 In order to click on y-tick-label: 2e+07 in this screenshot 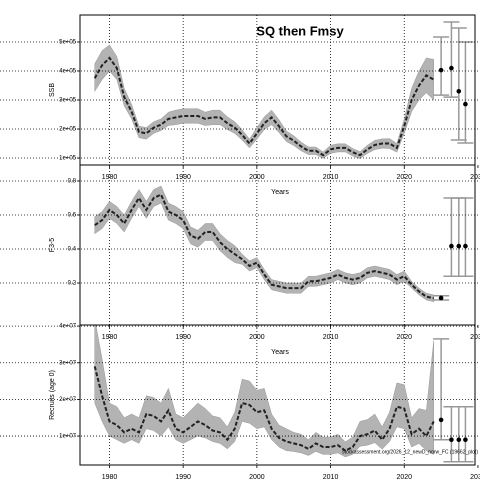, I will do `click(68, 400)`.